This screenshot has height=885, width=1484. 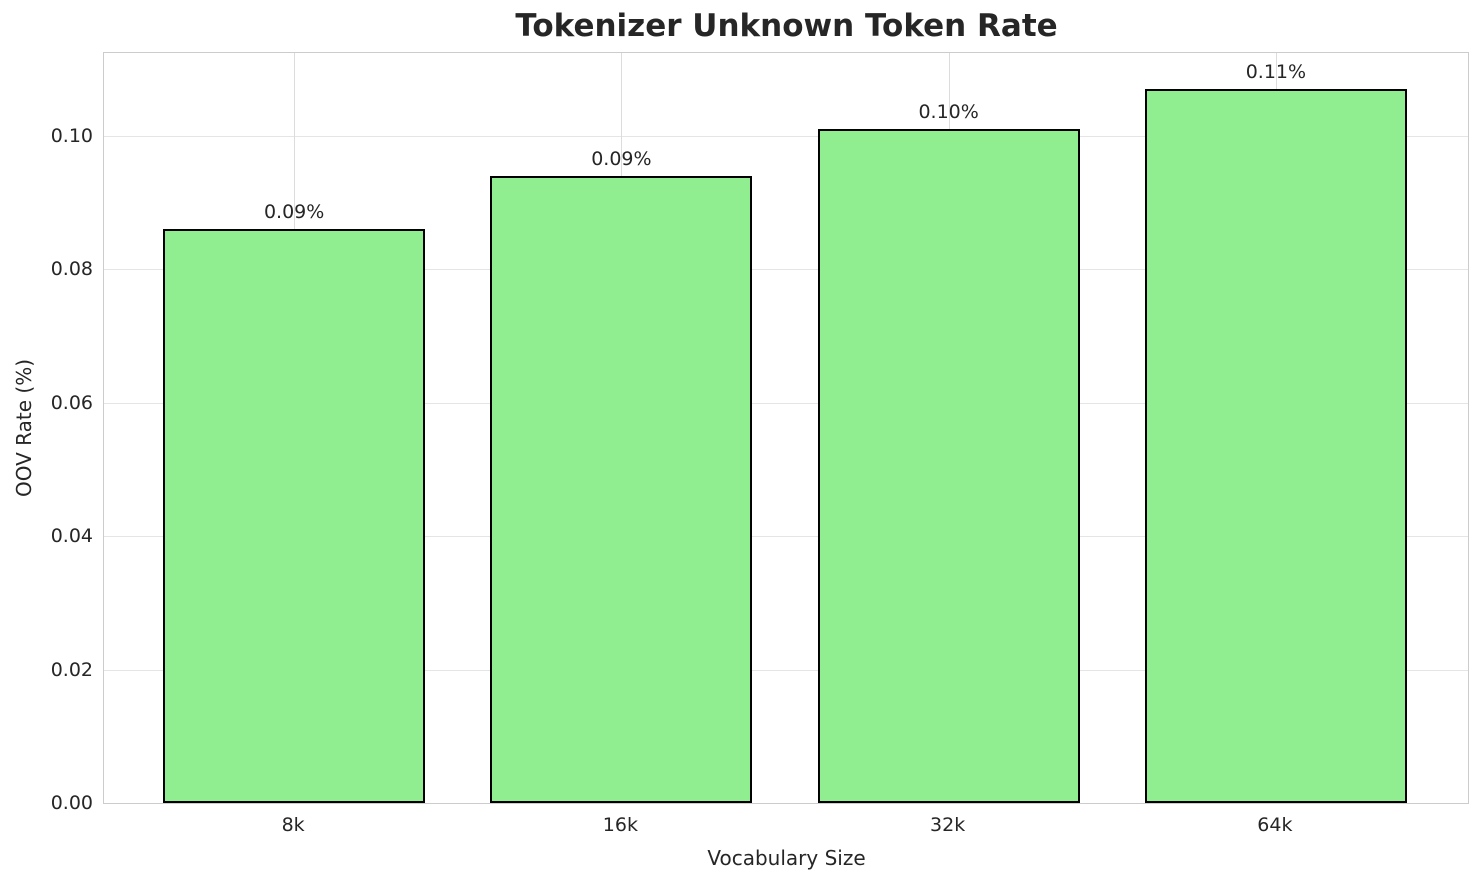 What do you see at coordinates (293, 825) in the screenshot?
I see `x-tick-label-8k: 8k` at bounding box center [293, 825].